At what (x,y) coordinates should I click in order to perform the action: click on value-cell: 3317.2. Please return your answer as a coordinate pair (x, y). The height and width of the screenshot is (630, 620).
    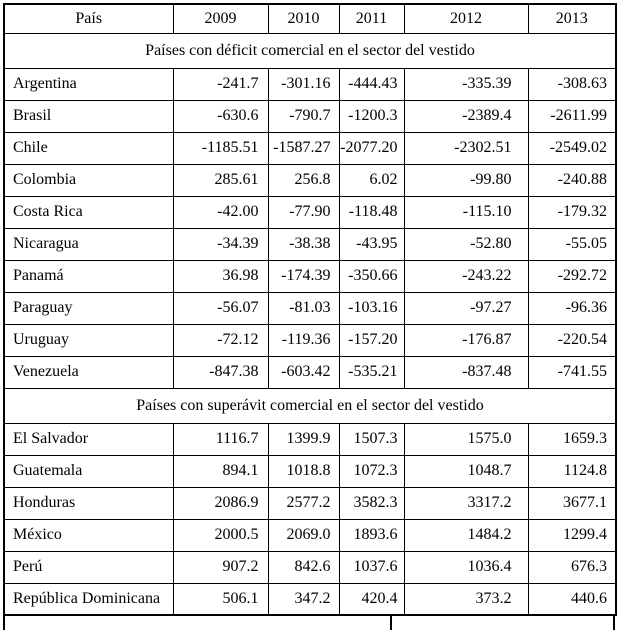
    Looking at the image, I should click on (466, 503).